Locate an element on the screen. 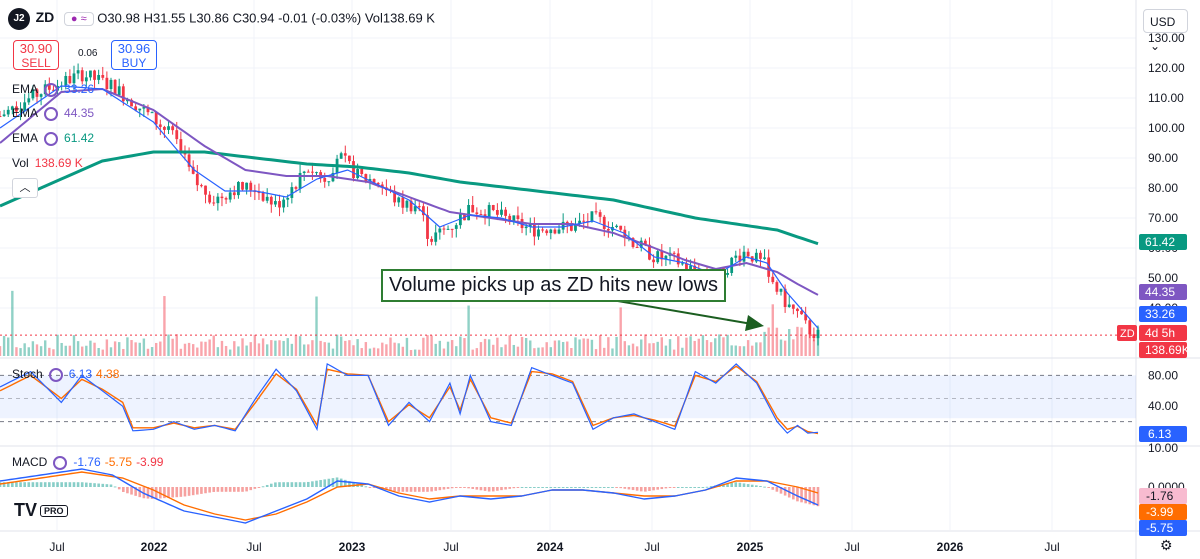 Image resolution: width=1200 pixels, height=559 pixels. legend-stoch: Stoch 6.13 4.38 is located at coordinates (66, 374).